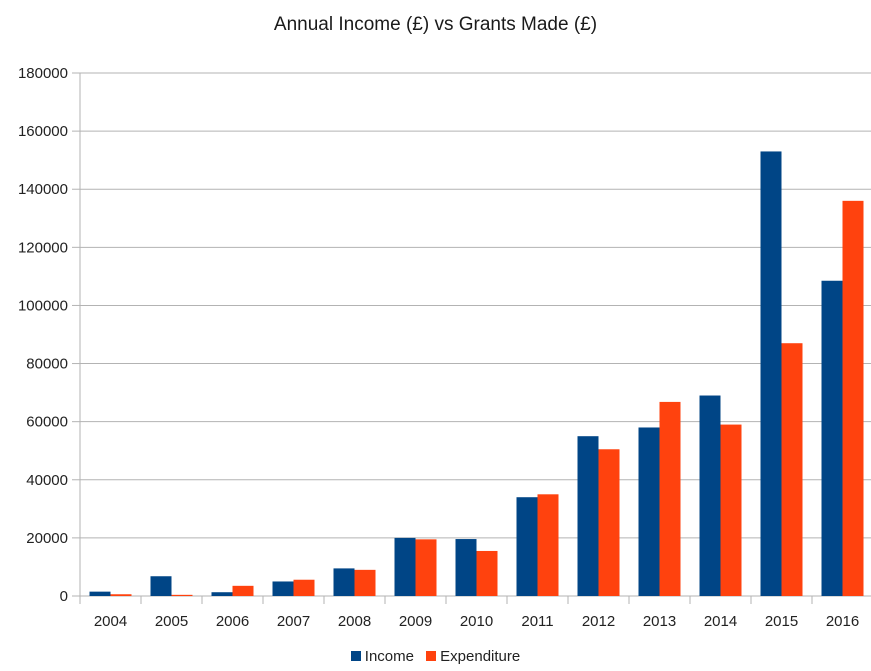 The image size is (871, 671). I want to click on x-tick-label: 2005, so click(171, 621).